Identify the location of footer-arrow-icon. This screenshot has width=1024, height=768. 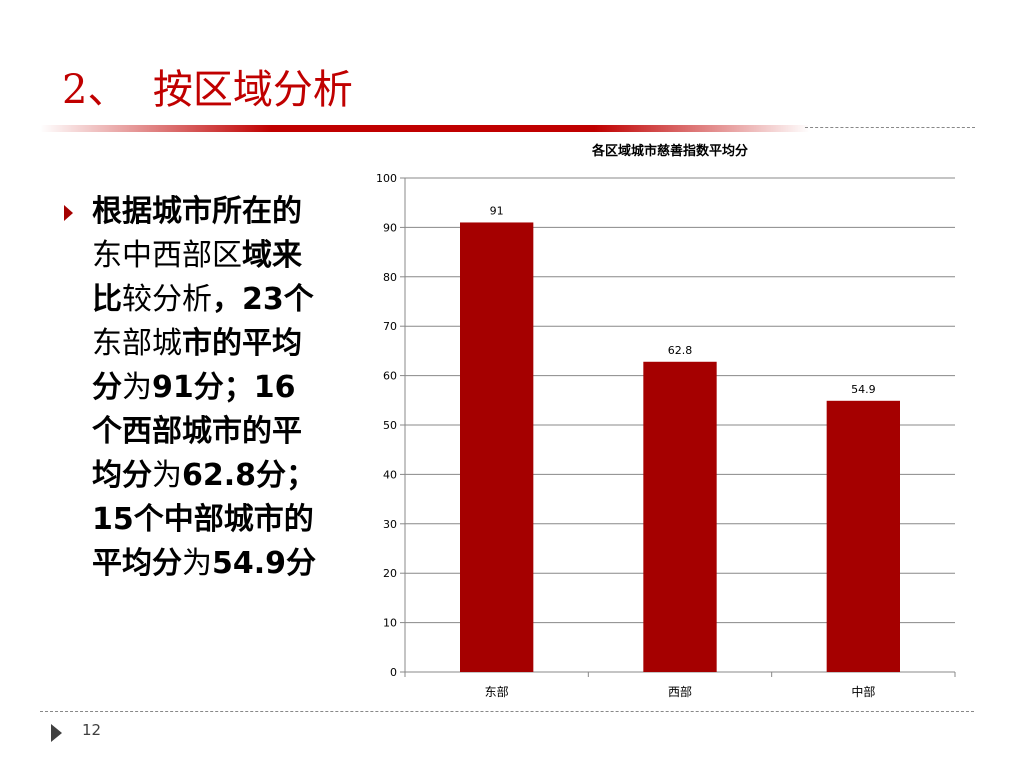
(56, 733).